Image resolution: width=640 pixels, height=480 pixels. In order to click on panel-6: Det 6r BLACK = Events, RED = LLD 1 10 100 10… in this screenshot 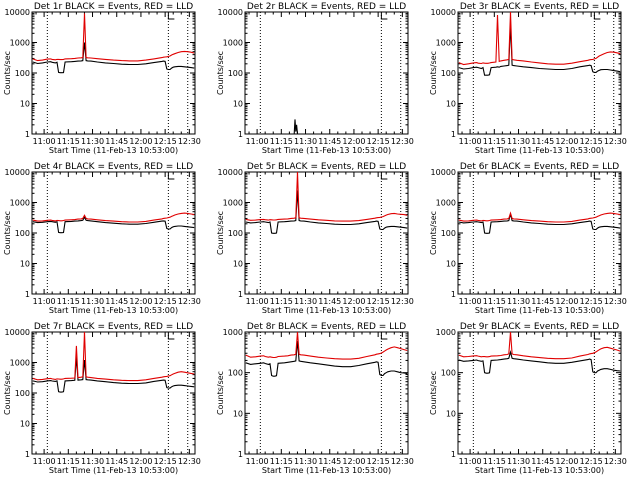, I will do `click(528, 238)`.